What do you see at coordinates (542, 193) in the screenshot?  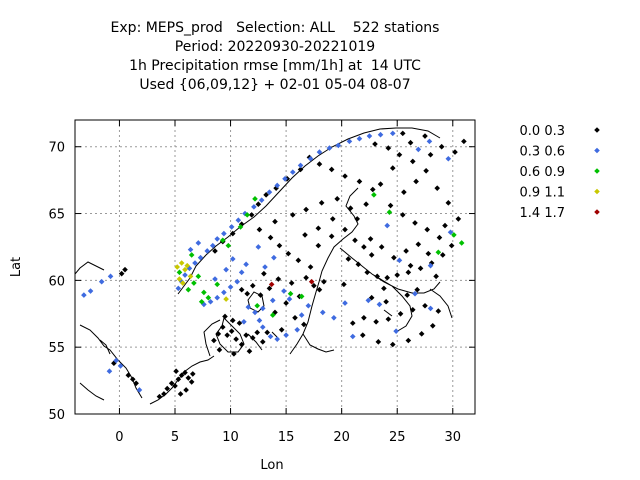 I see `legend-label: 0.9 1.1` at bounding box center [542, 193].